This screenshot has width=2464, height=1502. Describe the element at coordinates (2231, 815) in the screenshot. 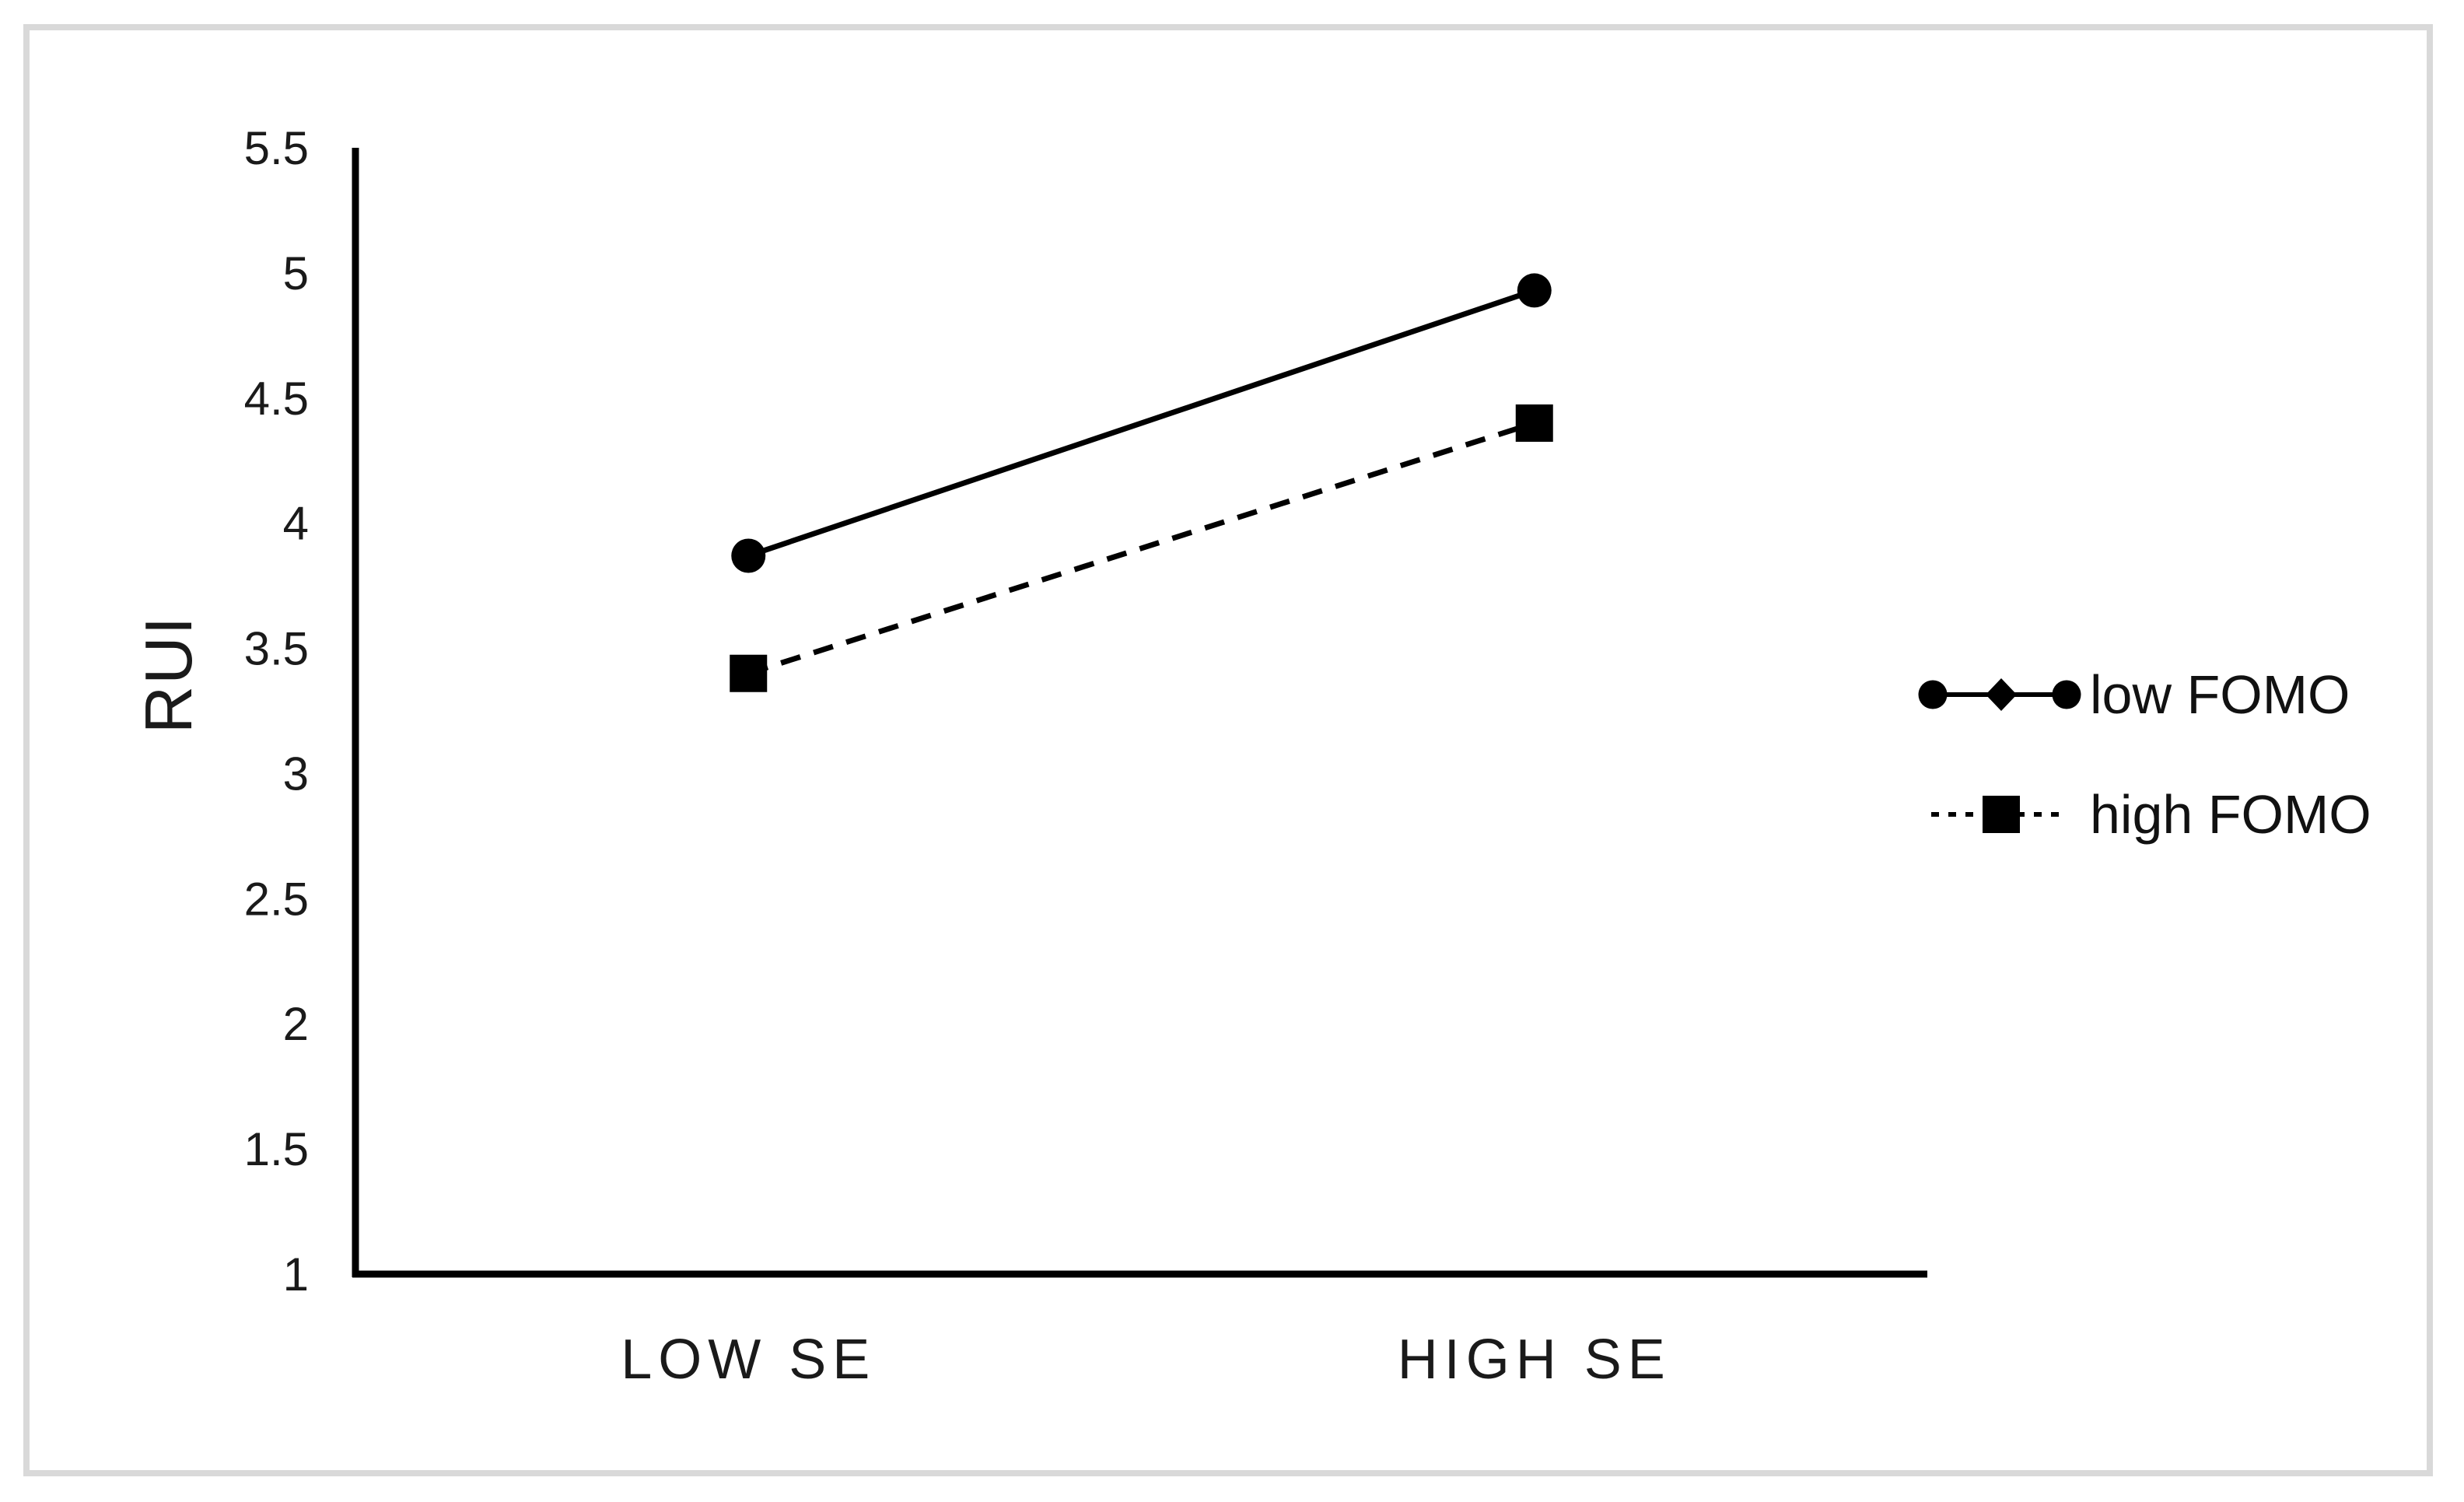

I see `legend-label: high FOMO` at that location.